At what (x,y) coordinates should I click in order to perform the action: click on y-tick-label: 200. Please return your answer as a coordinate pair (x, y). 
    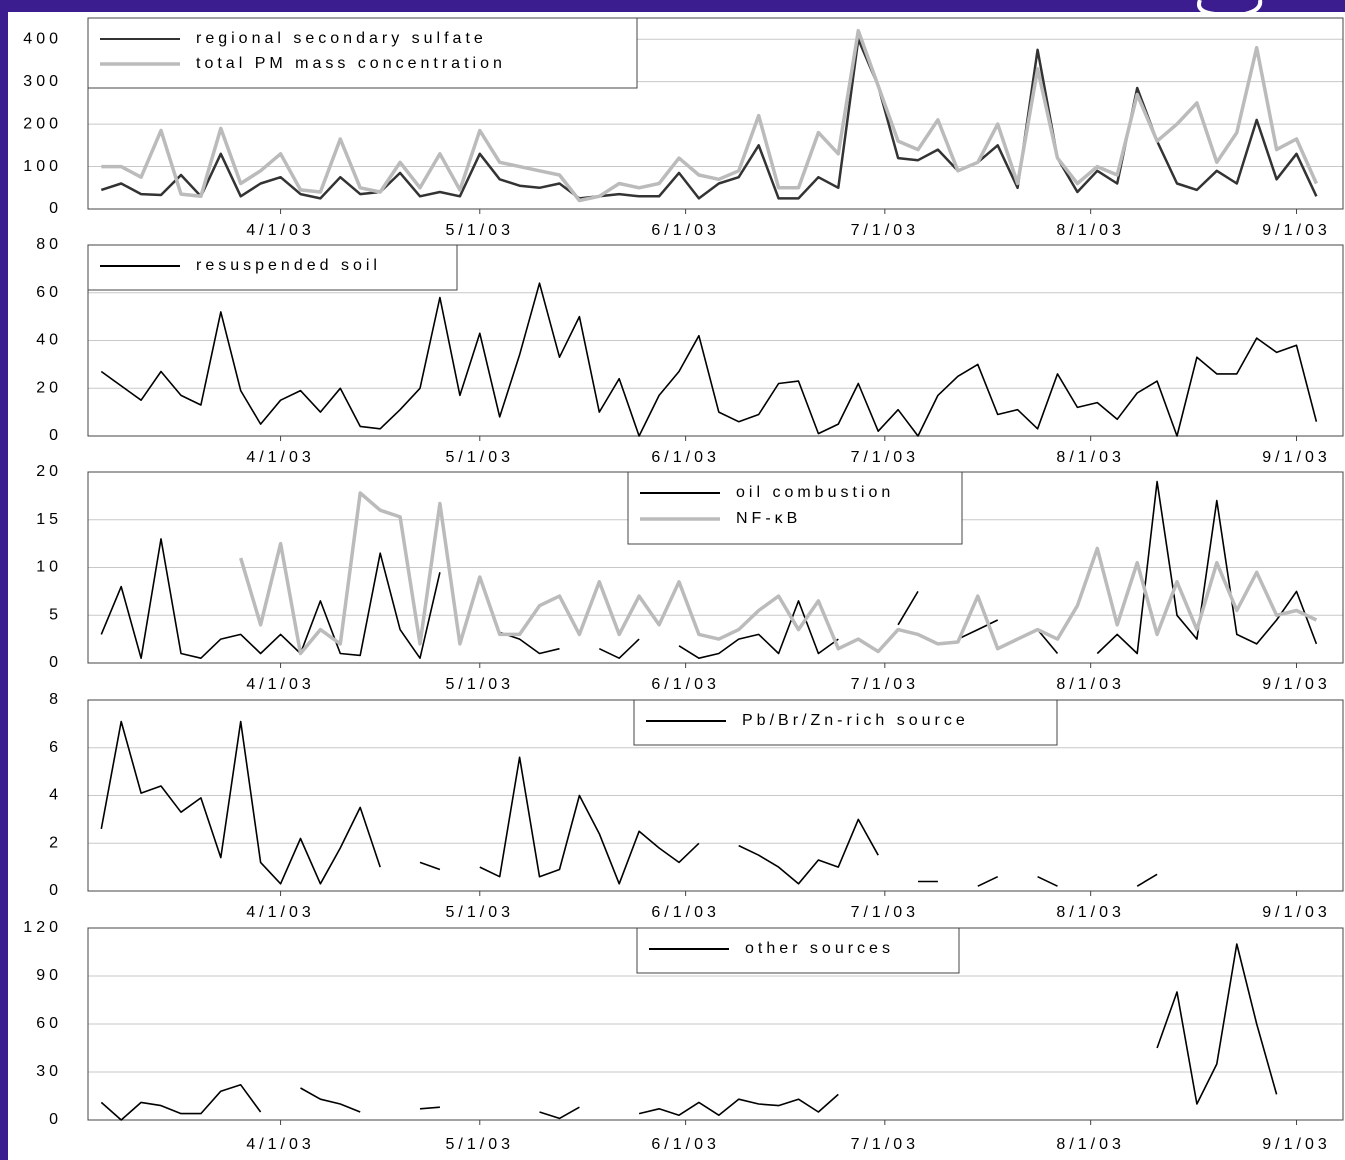
    Looking at the image, I should click on (42, 123).